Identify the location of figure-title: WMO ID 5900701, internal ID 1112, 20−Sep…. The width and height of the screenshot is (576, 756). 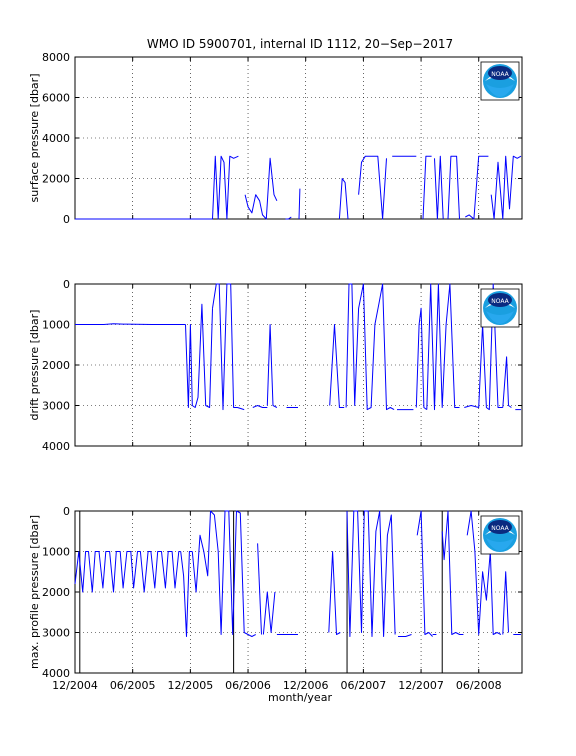
(300, 44).